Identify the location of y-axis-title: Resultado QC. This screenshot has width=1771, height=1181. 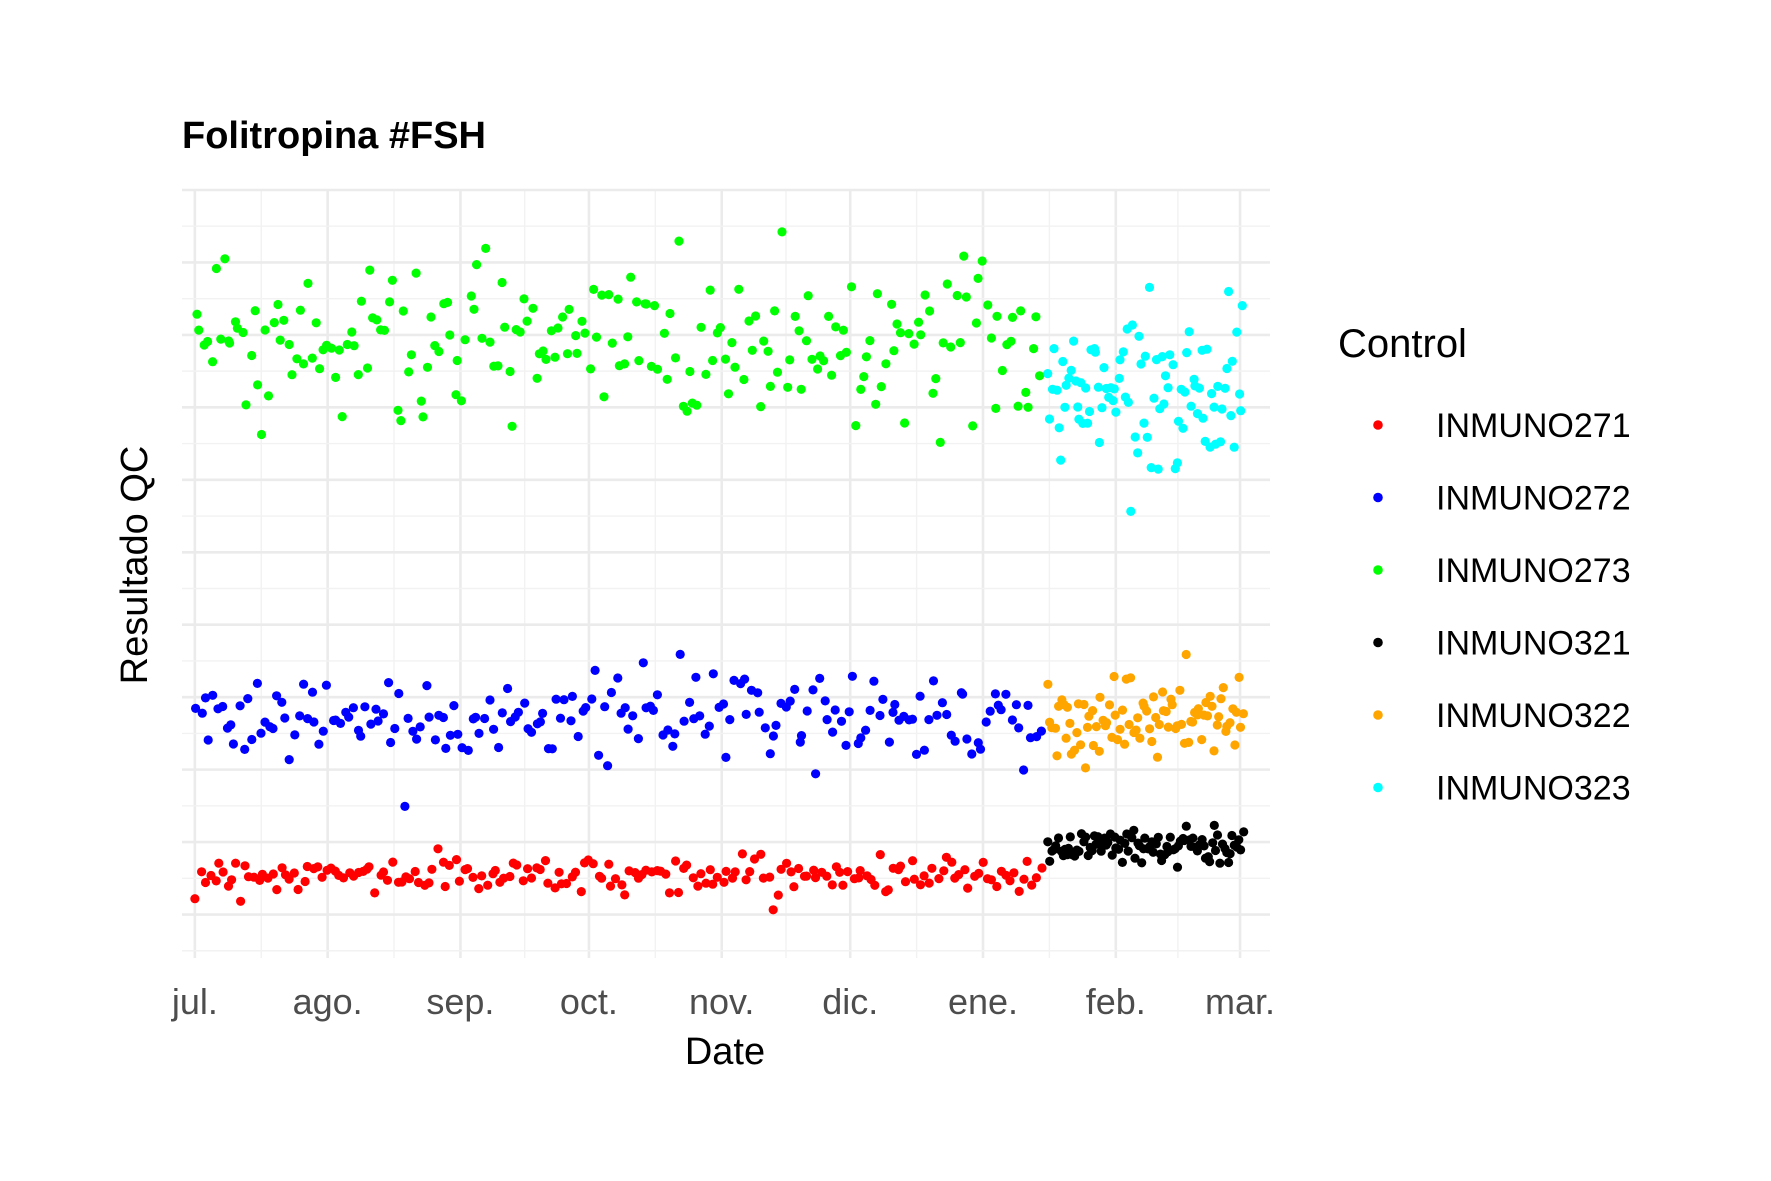
(135, 565).